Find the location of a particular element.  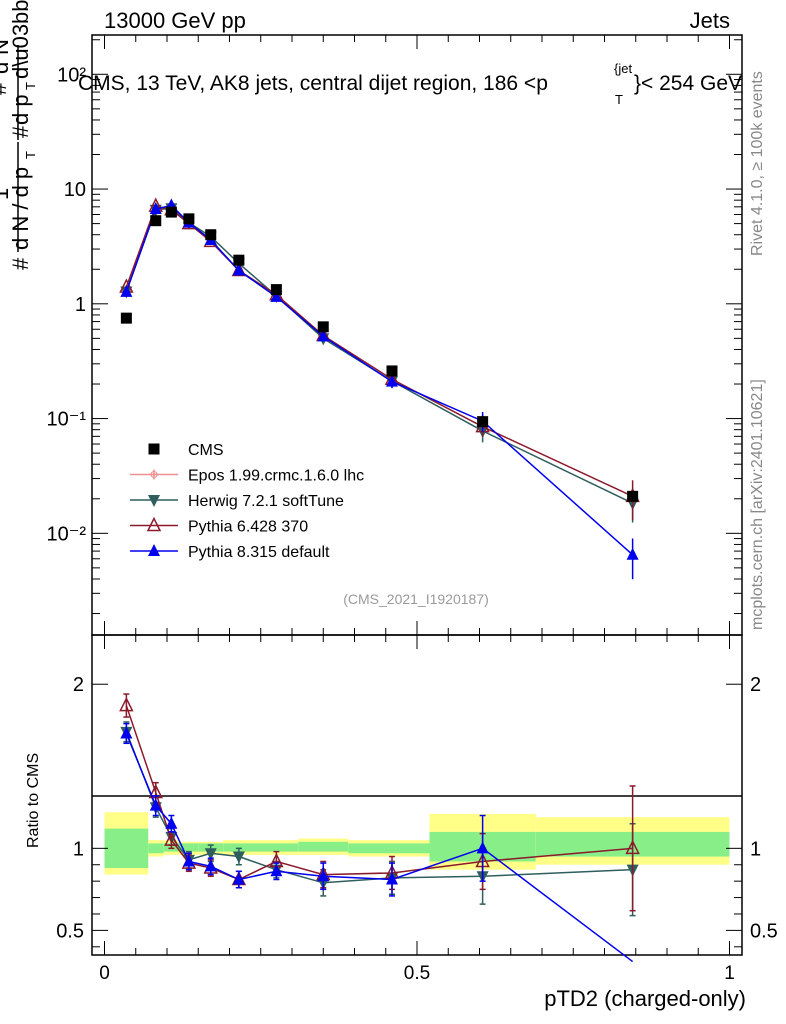

analysis-id: (CMS_2021_I1920187) is located at coordinates (416, 599).